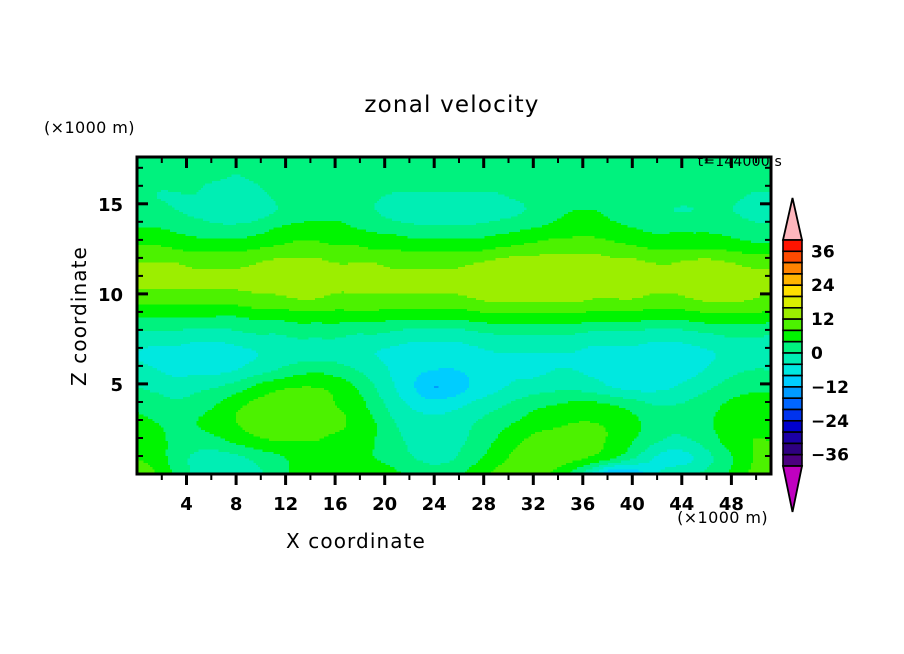 The height and width of the screenshot is (654, 904). I want to click on y-axis-tick-labels: 5 10 15, so click(110, 295).